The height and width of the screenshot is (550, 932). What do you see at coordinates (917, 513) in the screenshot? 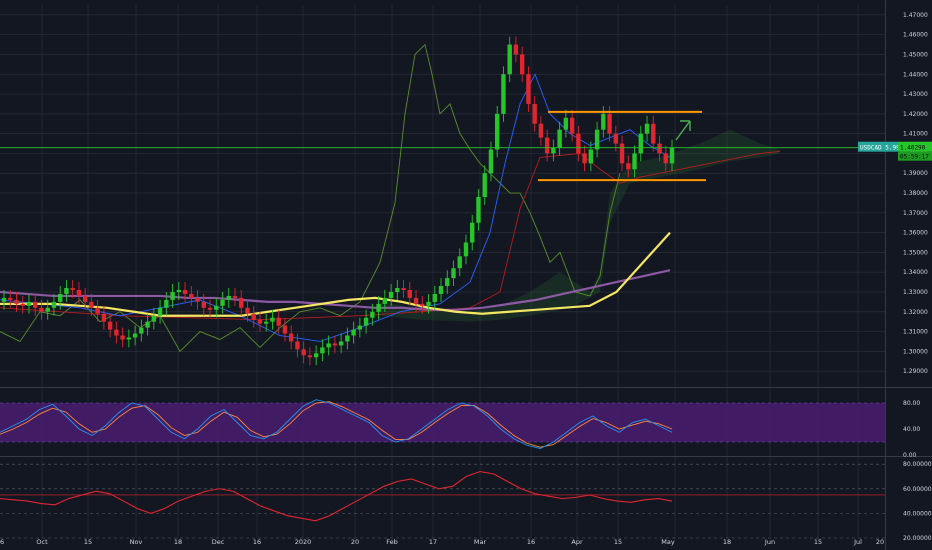
I see `rsi-tick-label: 40.00000` at bounding box center [917, 513].